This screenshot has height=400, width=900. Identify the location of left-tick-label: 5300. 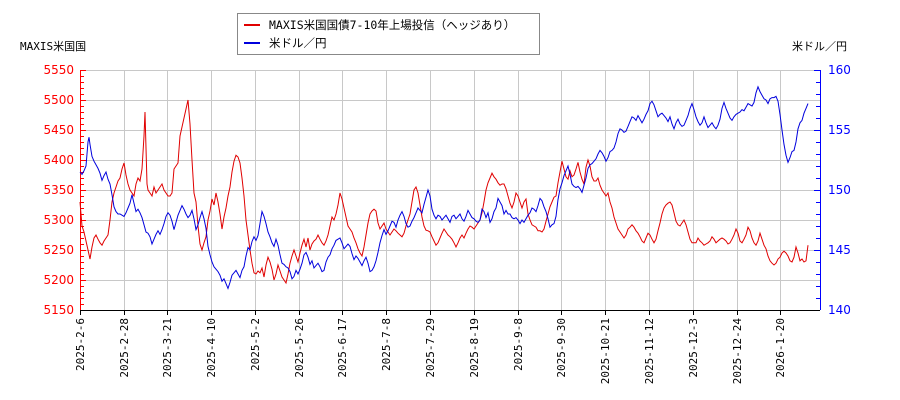
(58, 220).